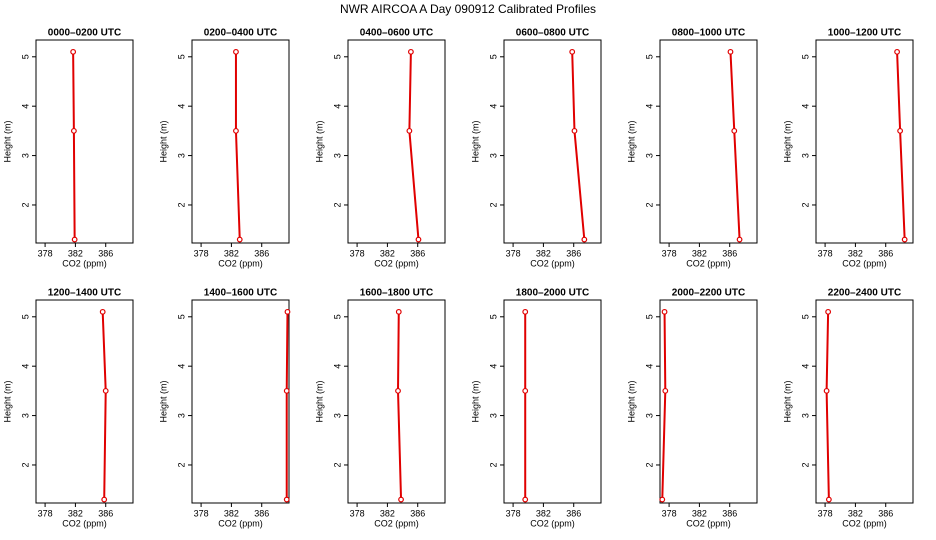 The height and width of the screenshot is (540, 936). I want to click on panel-title: 1400–1600 UTC, so click(240, 293).